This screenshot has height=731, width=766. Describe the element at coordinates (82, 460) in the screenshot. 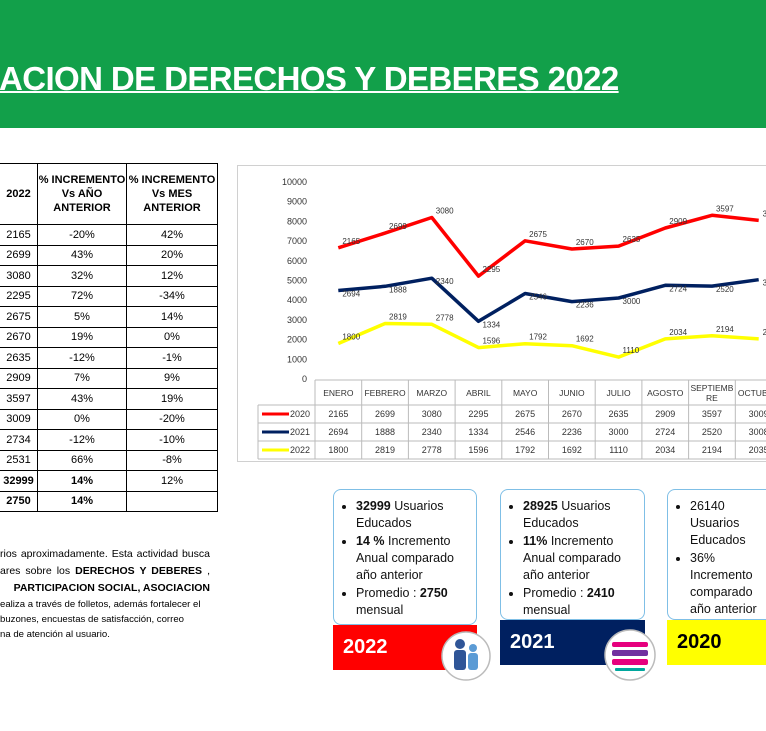

I see `table-cell: 66%` at that location.